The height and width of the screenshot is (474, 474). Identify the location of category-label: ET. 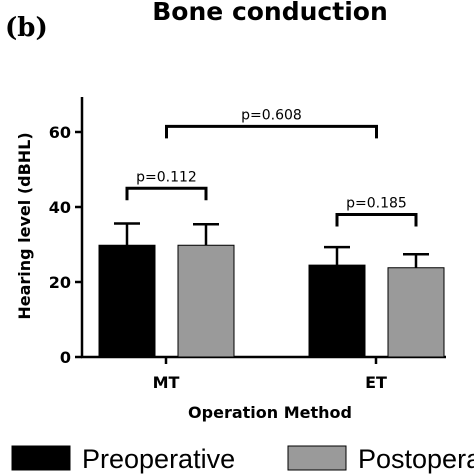
(376, 382).